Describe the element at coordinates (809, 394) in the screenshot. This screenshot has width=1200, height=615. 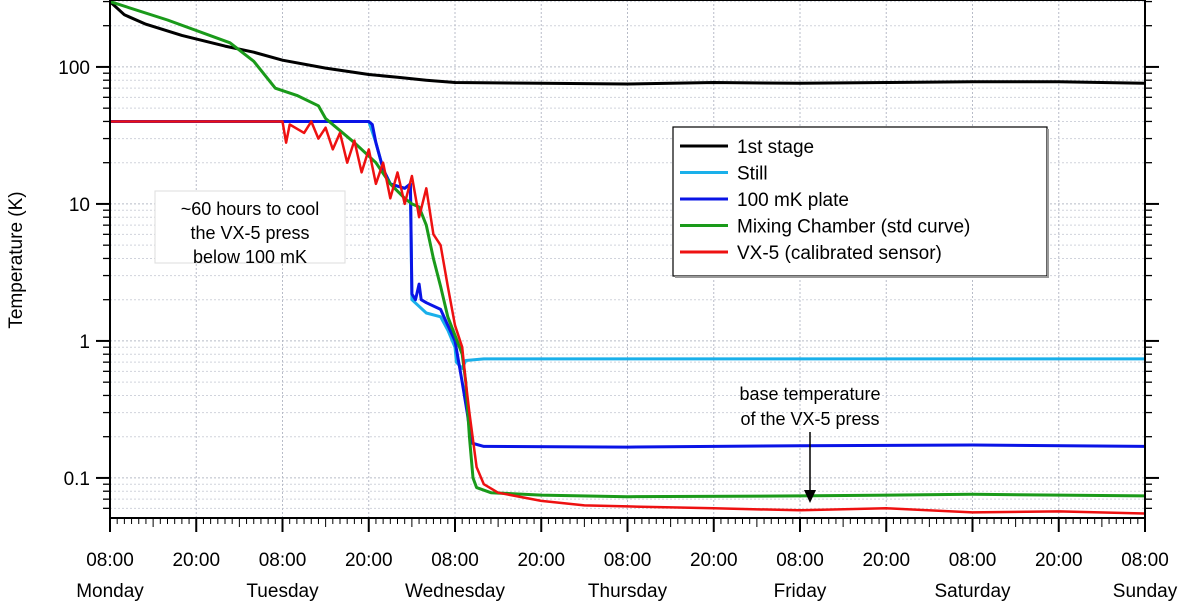
I see `annotation-line: base temperature` at that location.